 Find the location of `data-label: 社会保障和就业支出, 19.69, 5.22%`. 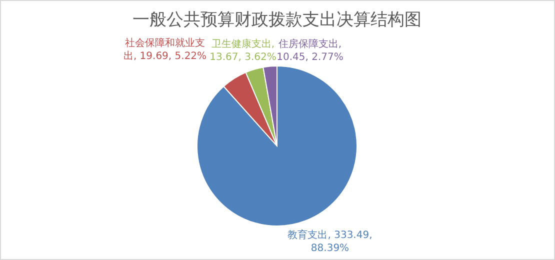

data-label: 社会保障和就业支出, 19.69, 5.22% is located at coordinates (165, 50).